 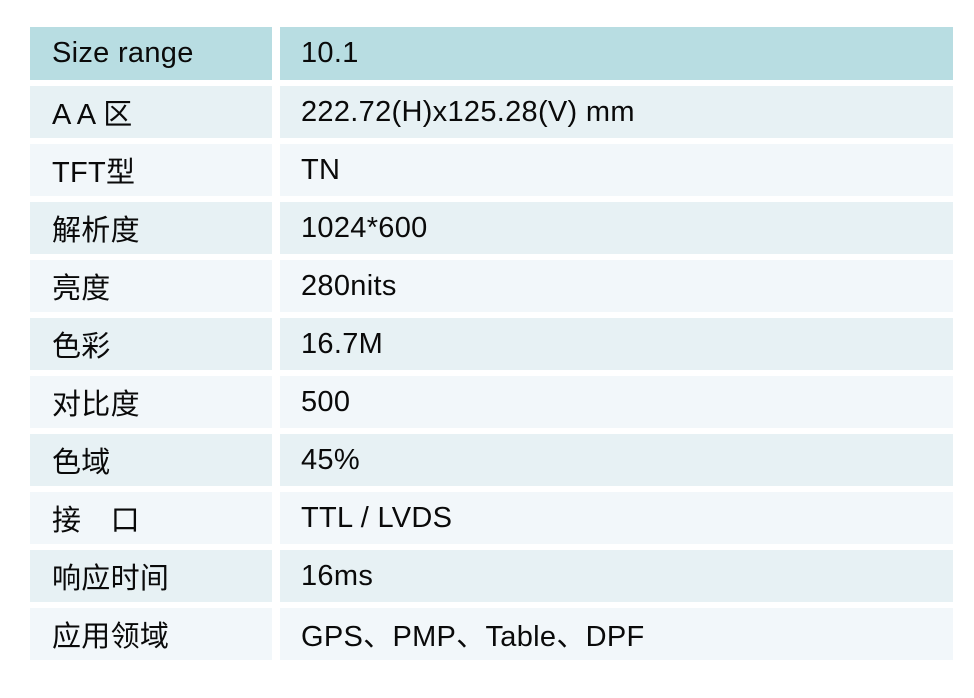 I want to click on spec-value: TTL / LVDS, so click(x=616, y=518).